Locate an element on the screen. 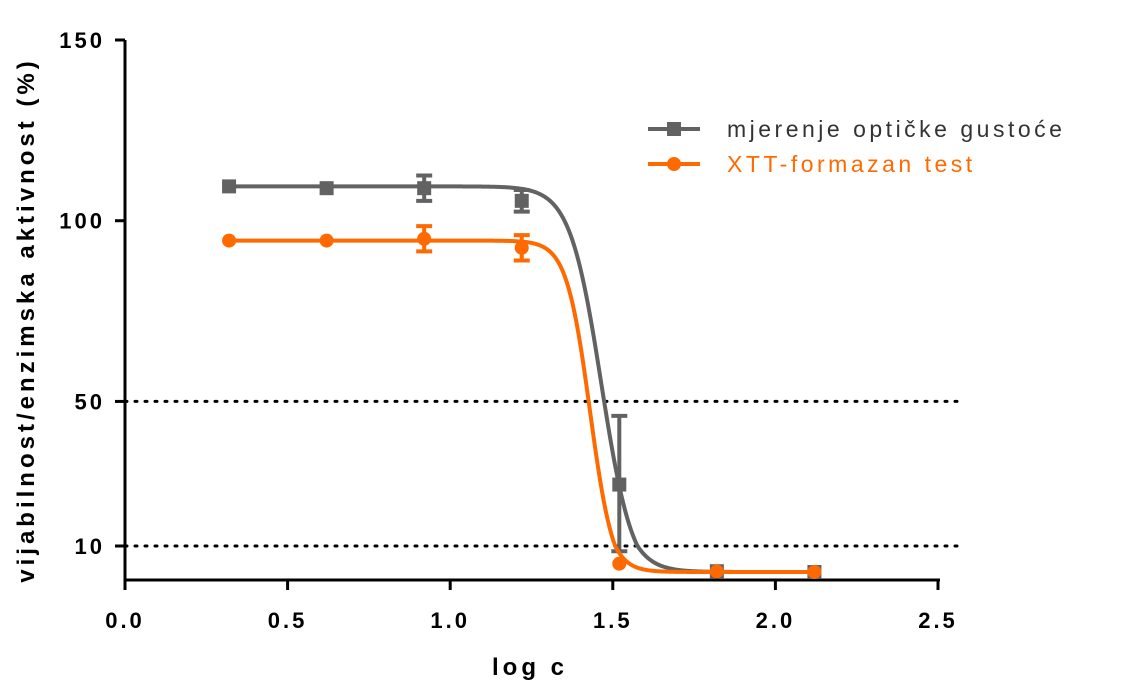 This screenshot has width=1132, height=687. x-tick-label: 0.0 is located at coordinates (125, 620).